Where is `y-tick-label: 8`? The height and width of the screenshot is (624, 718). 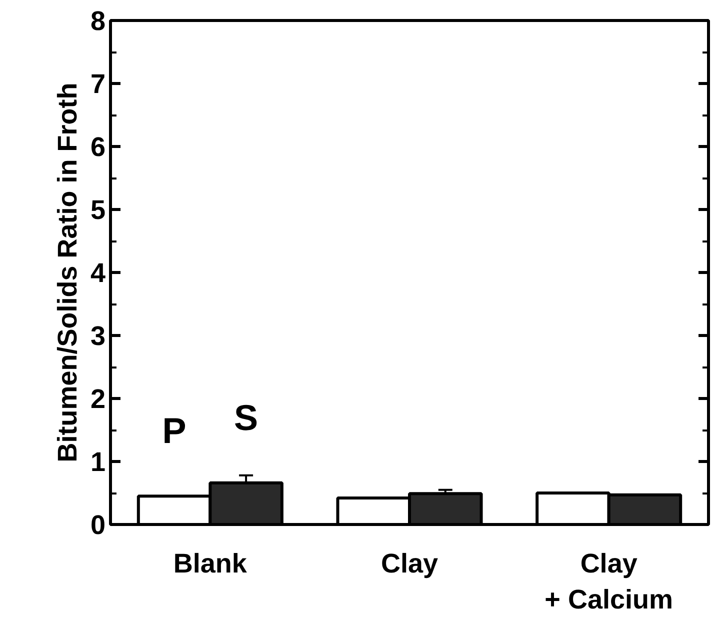 y-tick-label: 8 is located at coordinates (98, 21).